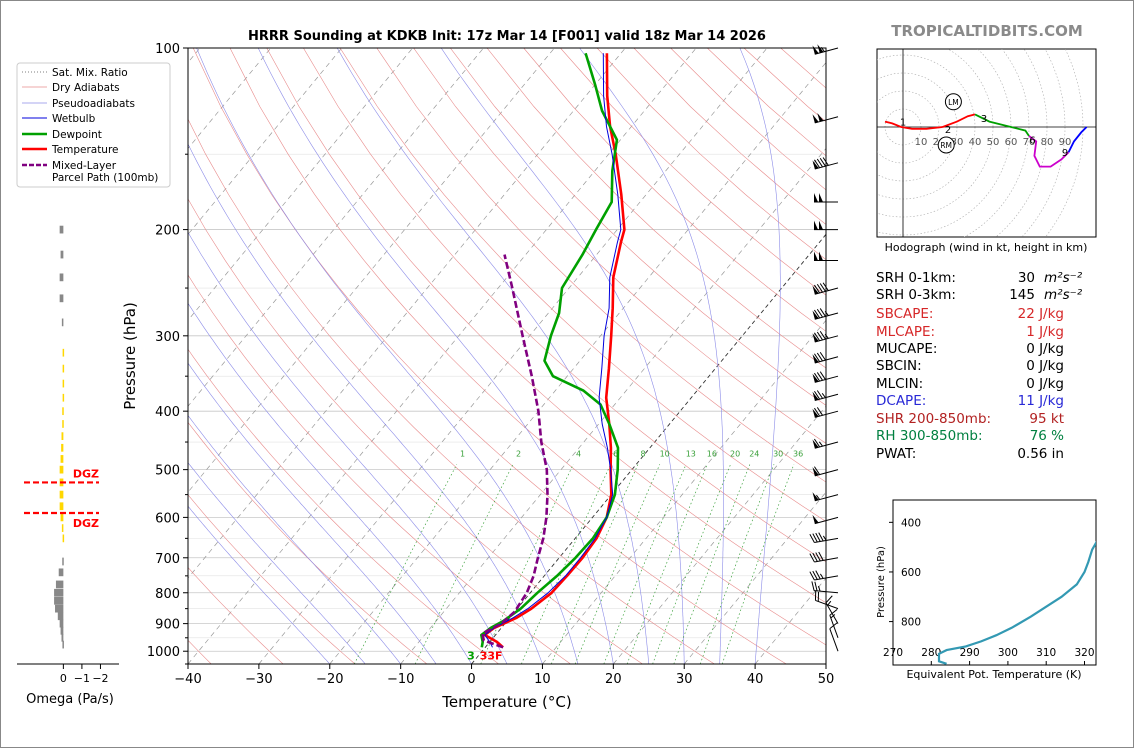  Describe the element at coordinates (163, 652) in the screenshot. I see `y-tick-label: 1000` at that location.